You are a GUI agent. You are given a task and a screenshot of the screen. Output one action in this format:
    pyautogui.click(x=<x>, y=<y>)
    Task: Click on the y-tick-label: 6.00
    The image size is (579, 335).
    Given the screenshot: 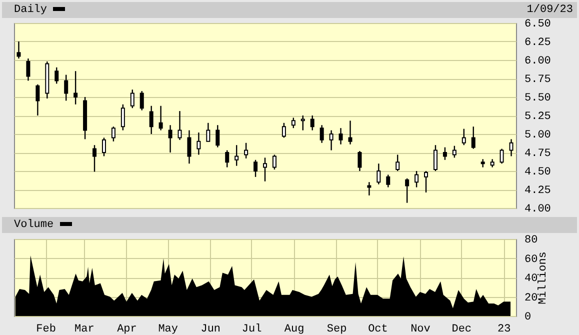 What is the action you would take?
    pyautogui.click(x=537, y=62)
    